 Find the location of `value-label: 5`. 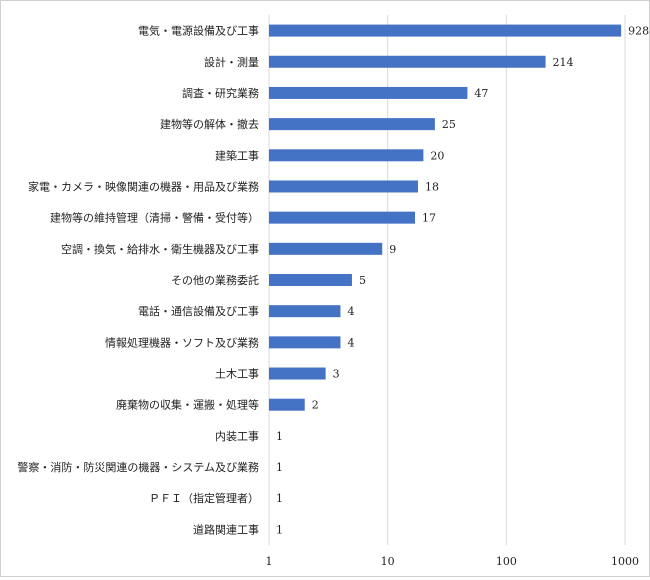

value-label: 5 is located at coordinates (362, 280).